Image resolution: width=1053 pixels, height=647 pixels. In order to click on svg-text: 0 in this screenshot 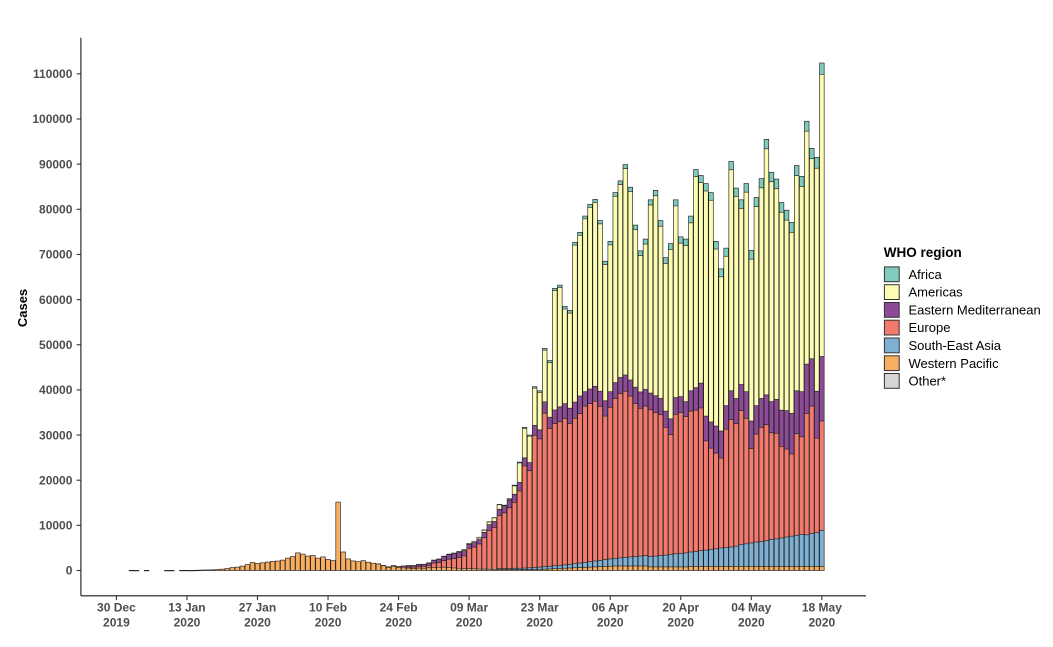, I will do `click(69, 571)`.